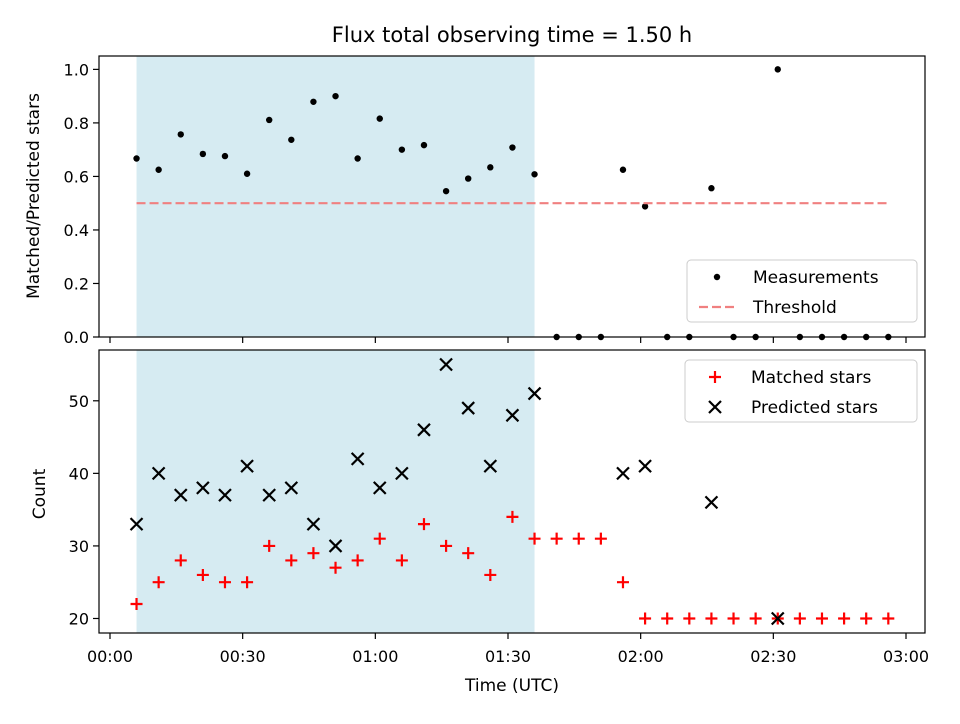 This screenshot has width=960, height=724. What do you see at coordinates (717, 277) in the screenshot?
I see `legend-measurement-swatch` at bounding box center [717, 277].